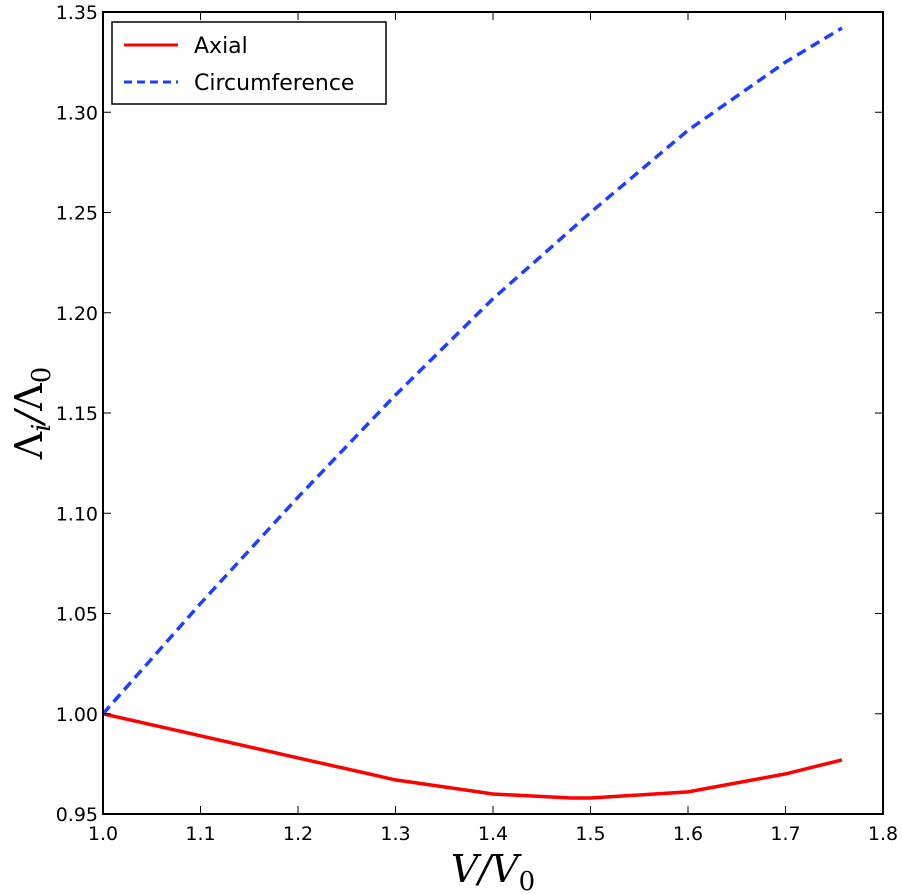 This screenshot has height=894, width=902. I want to click on legend-box, so click(249, 63).